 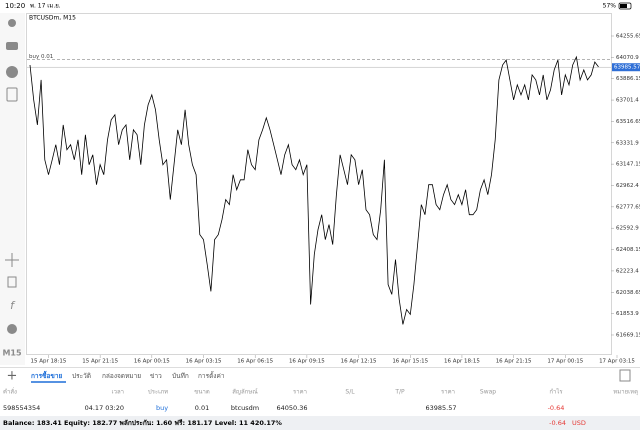 What do you see at coordinates (628, 165) in the screenshot?
I see `y-tick-label: 63147.15` at bounding box center [628, 165].